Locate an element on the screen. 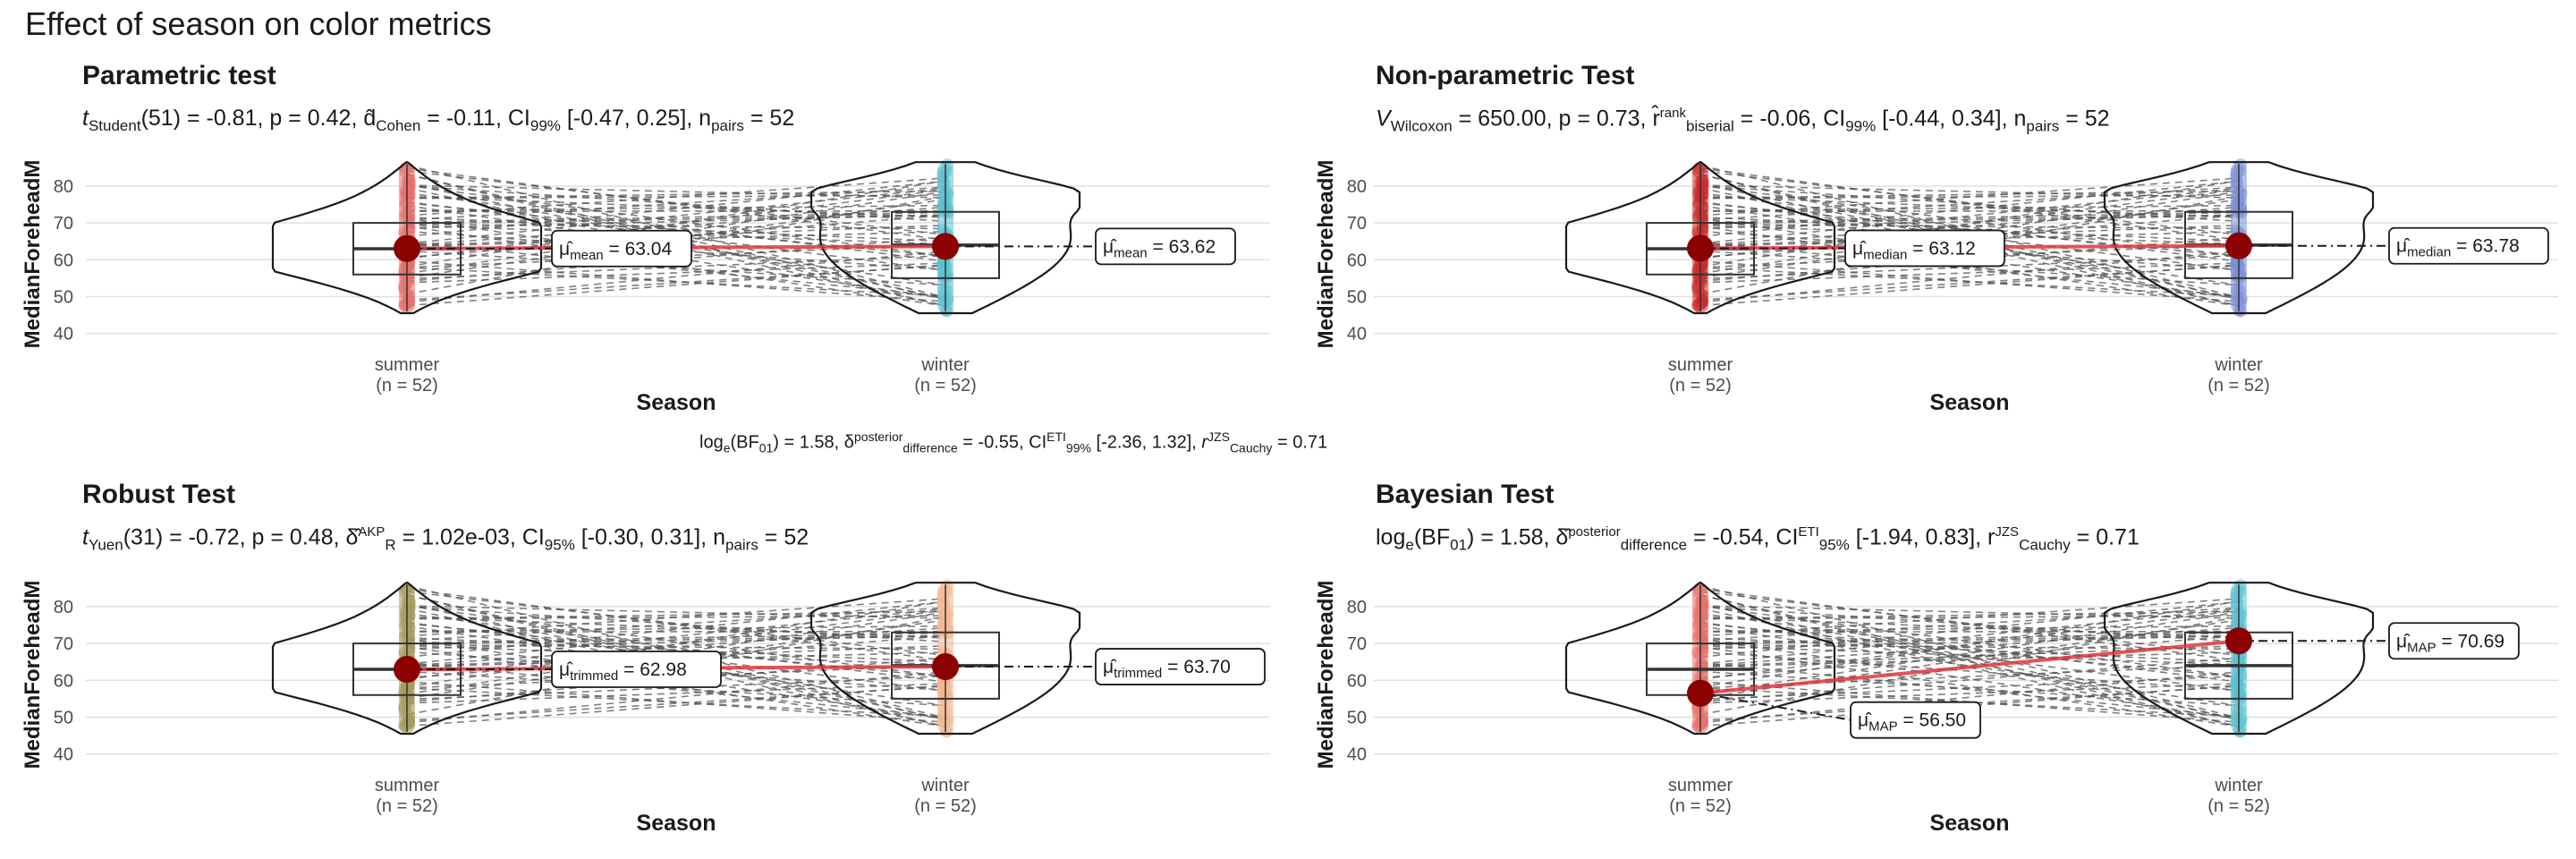 The width and height of the screenshot is (2576, 859). y-tick-label: 70 is located at coordinates (63, 644).